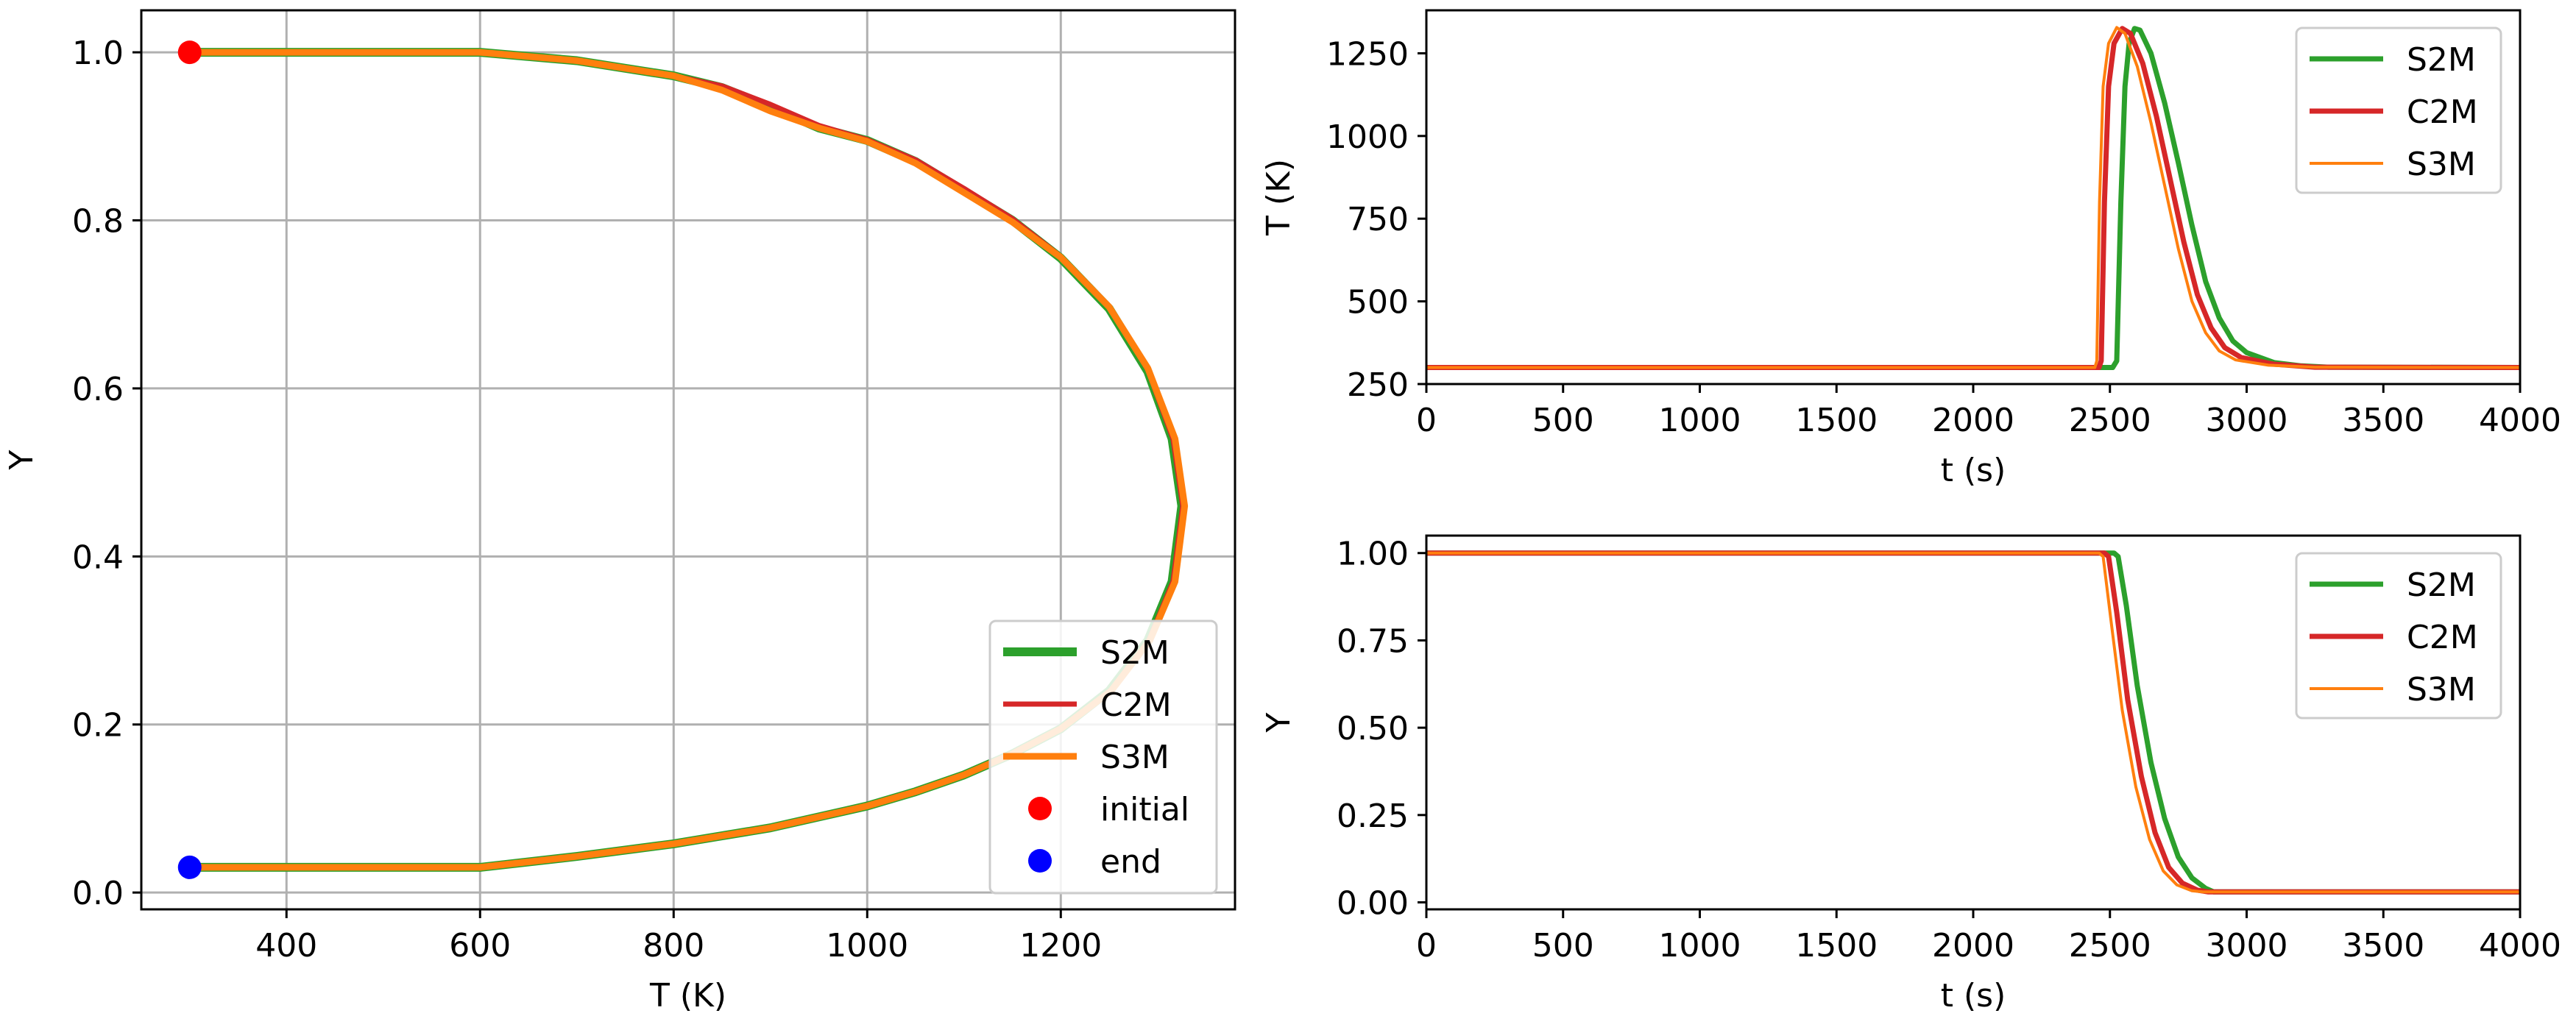  Describe the element at coordinates (189, 53) in the screenshot. I see `marker-initial` at that location.